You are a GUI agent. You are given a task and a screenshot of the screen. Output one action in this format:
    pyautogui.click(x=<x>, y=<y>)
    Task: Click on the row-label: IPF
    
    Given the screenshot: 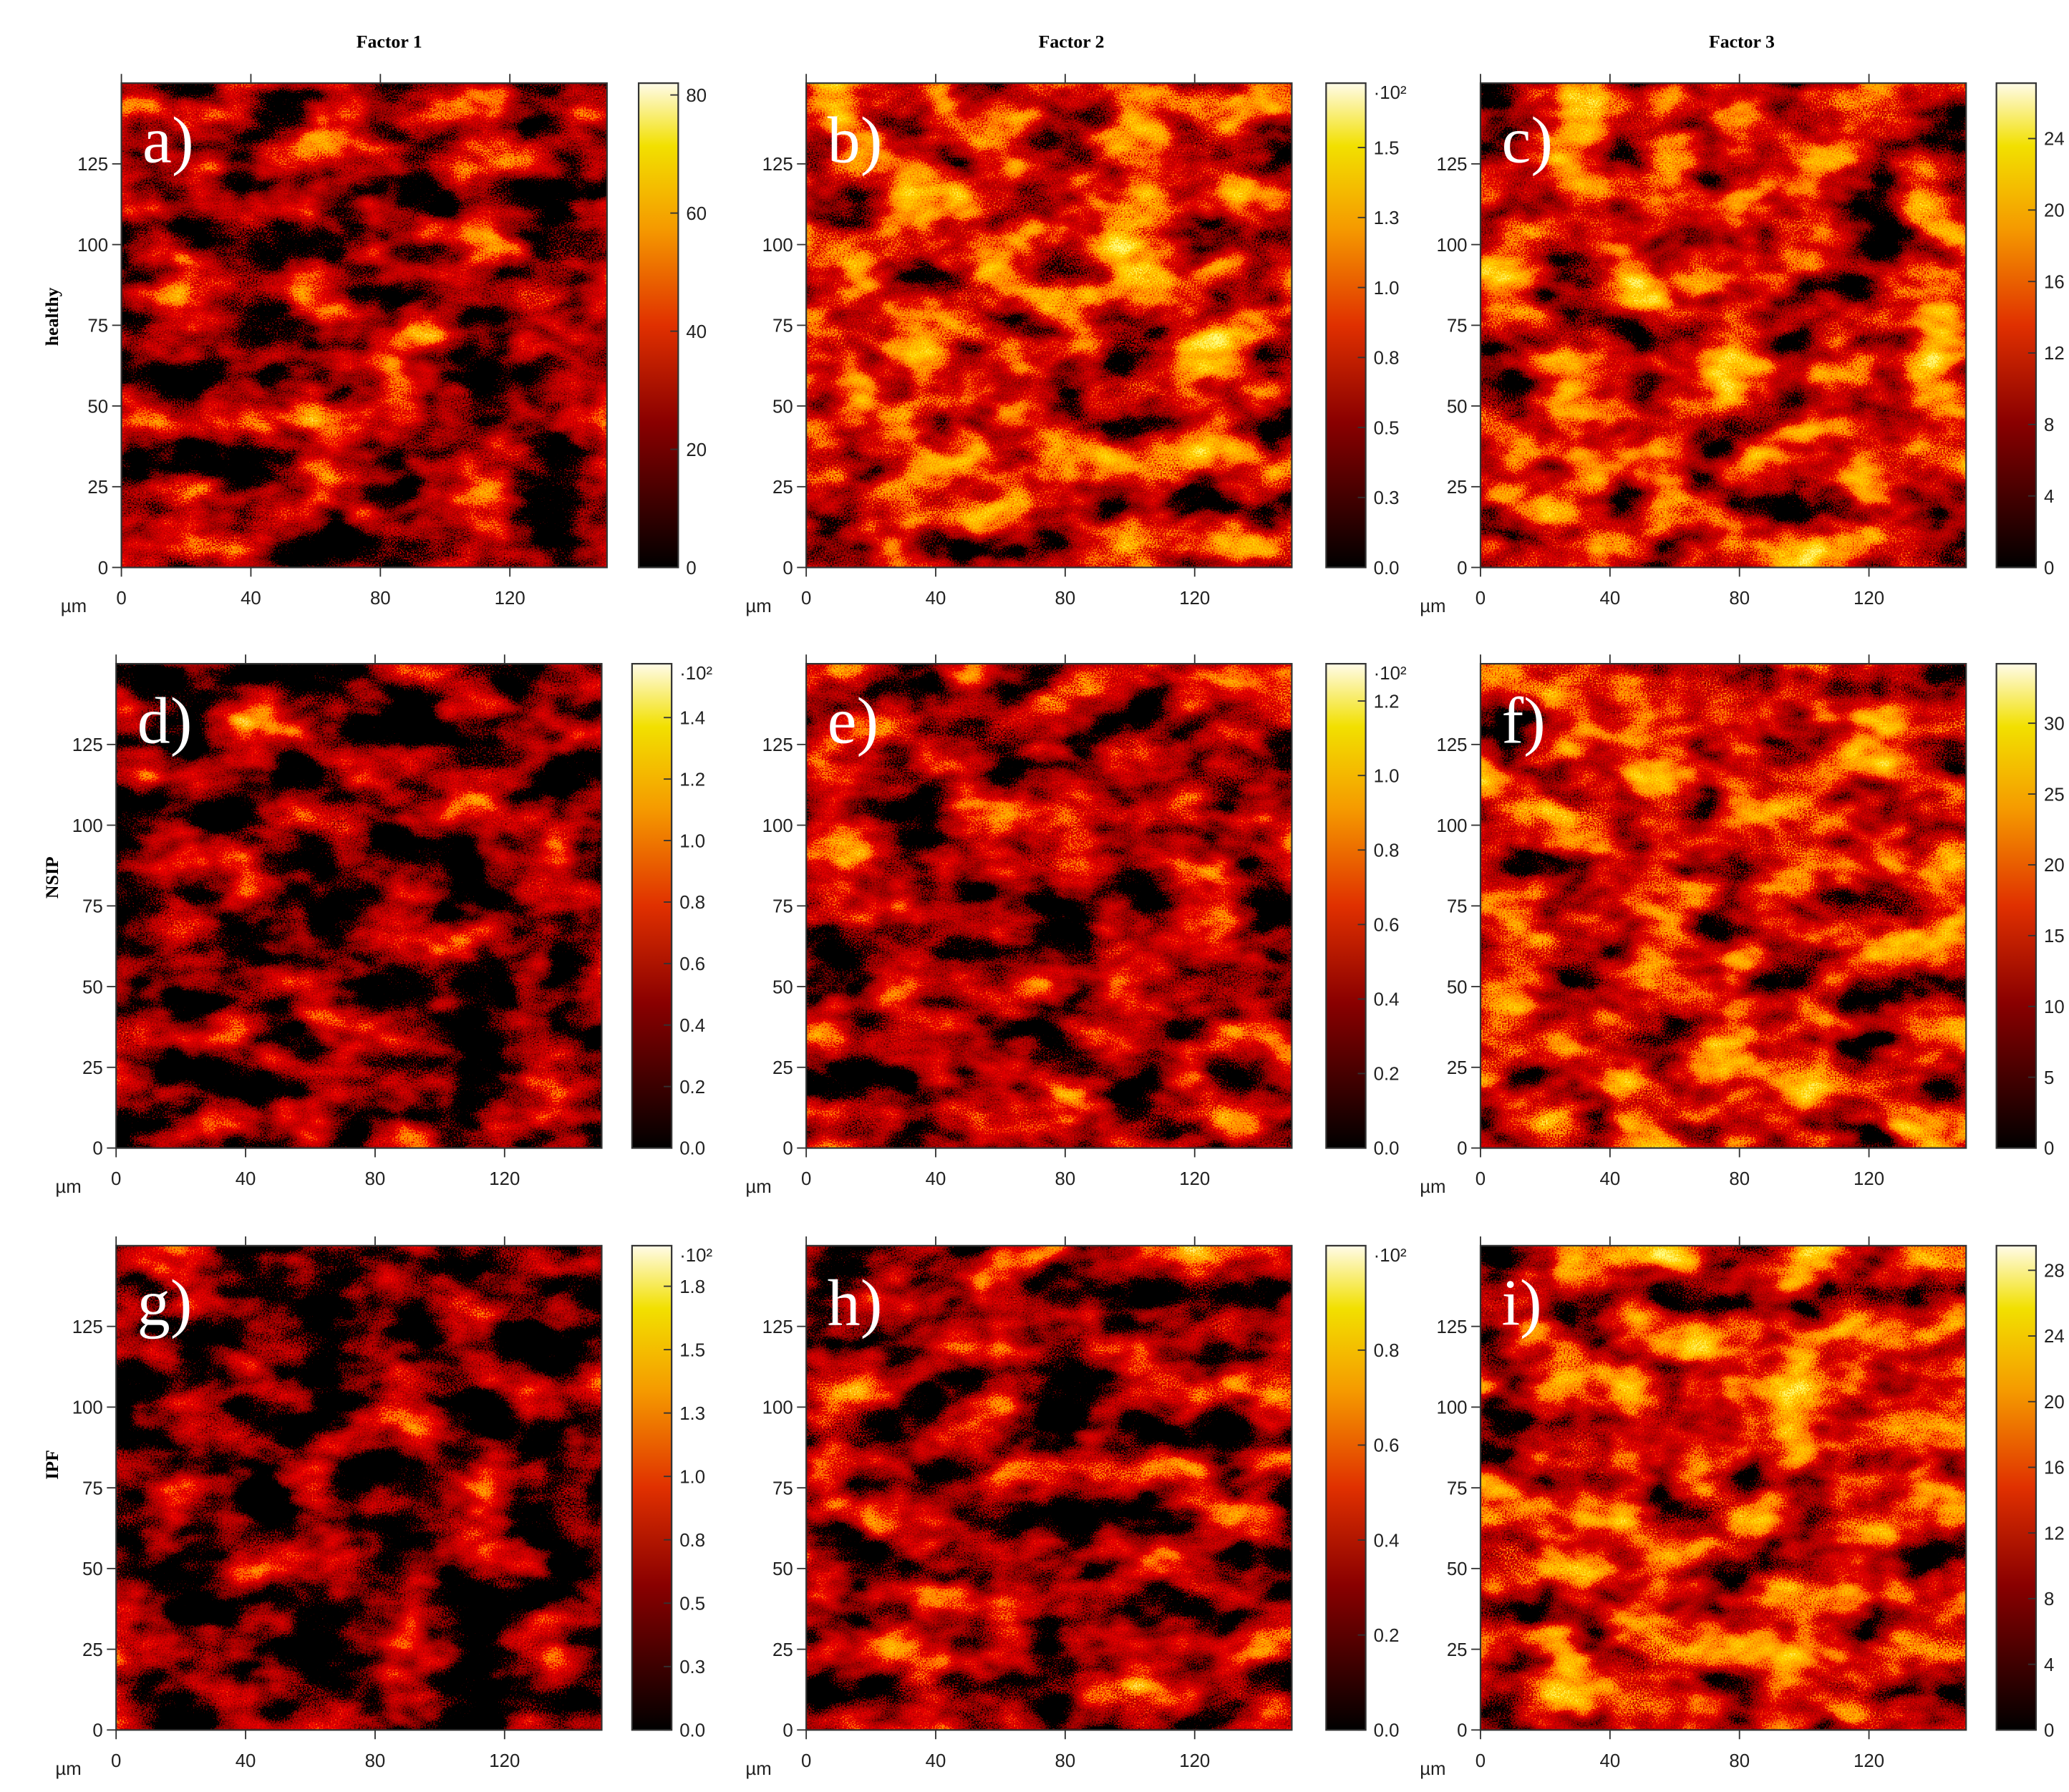 What is the action you would take?
    pyautogui.click(x=52, y=1465)
    